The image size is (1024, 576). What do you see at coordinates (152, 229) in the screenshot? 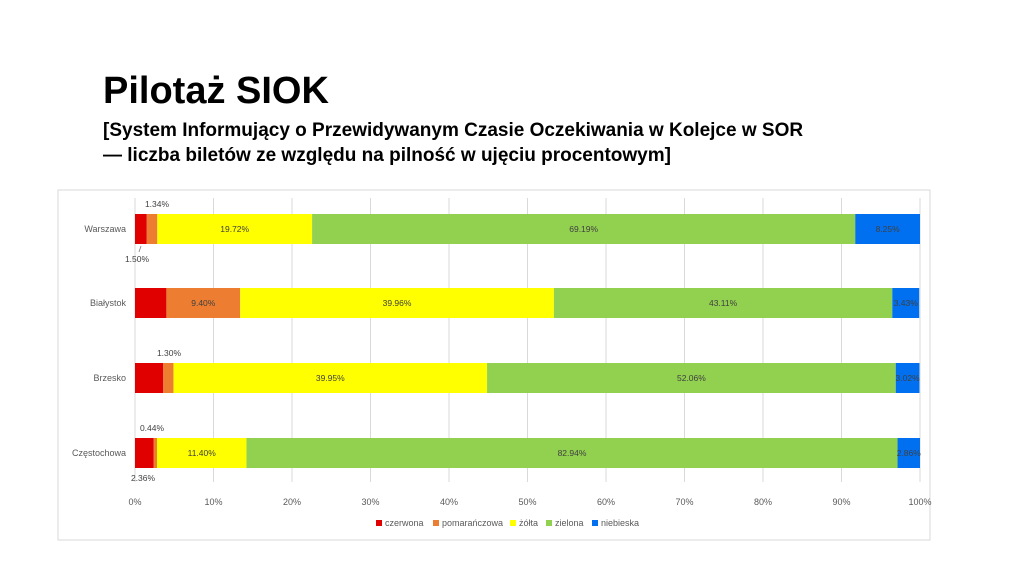
I see `bar-warszawa-pomaranczowa` at bounding box center [152, 229].